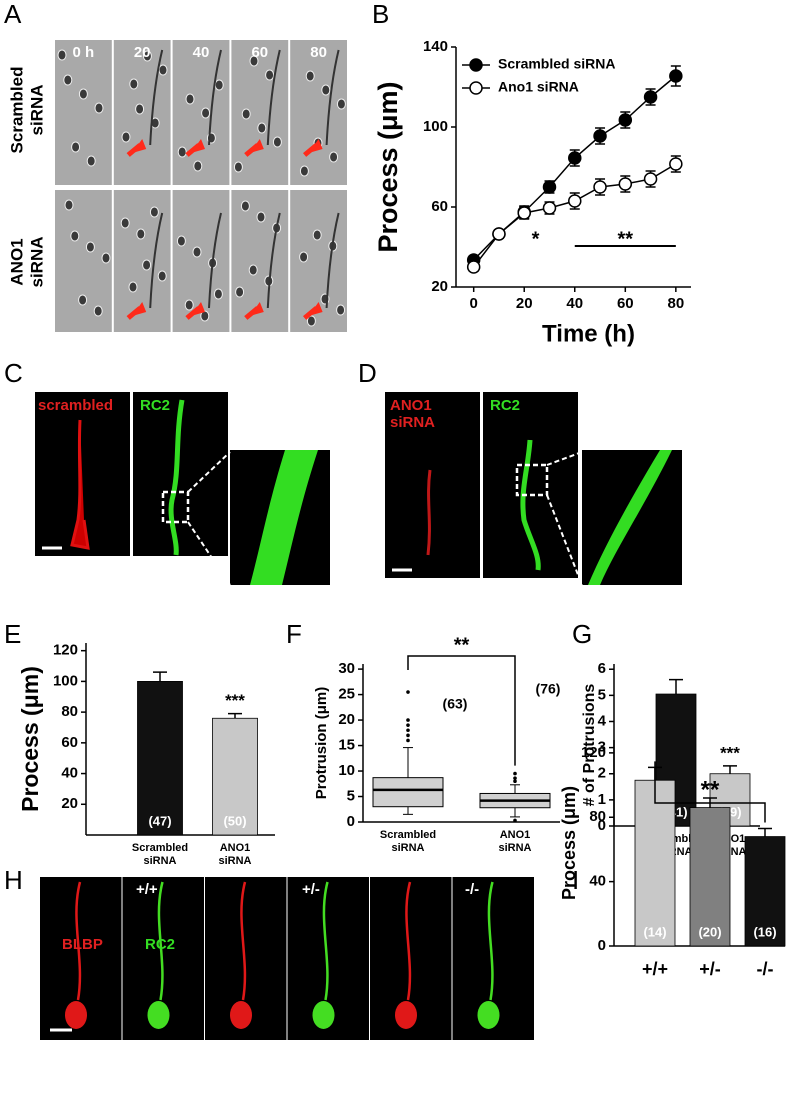 The width and height of the screenshot is (793, 1115). Describe the element at coordinates (235, 715) in the screenshot. I see `error-bar` at that location.